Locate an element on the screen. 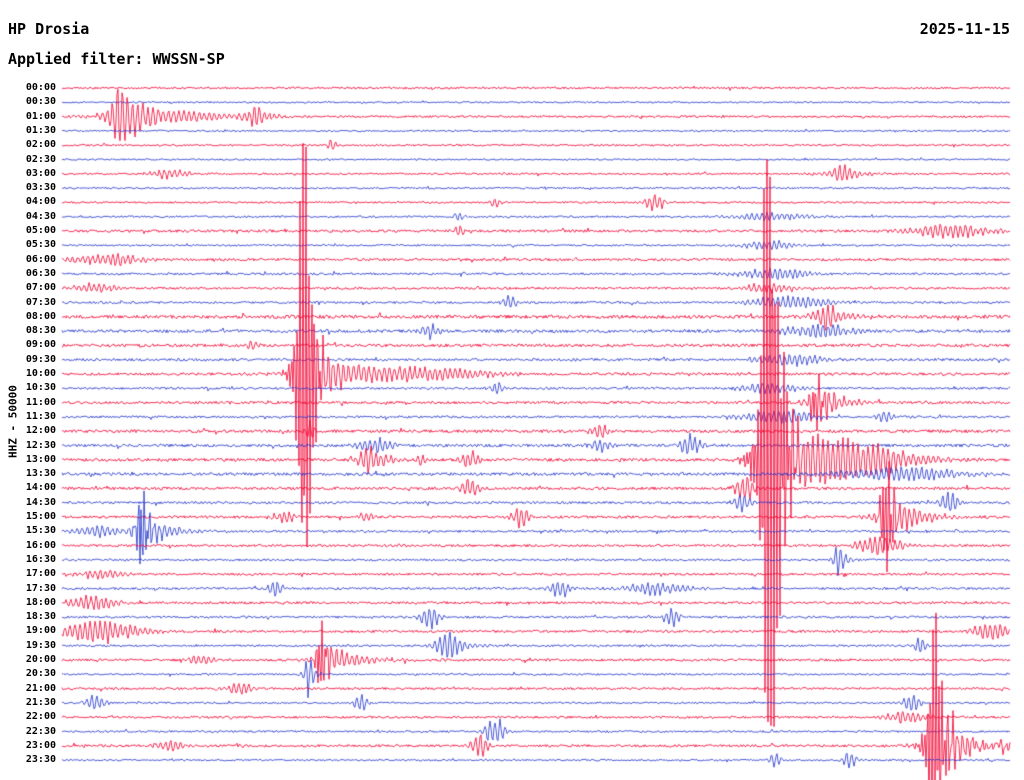  time-label: 09:30 is located at coordinates (40, 359).